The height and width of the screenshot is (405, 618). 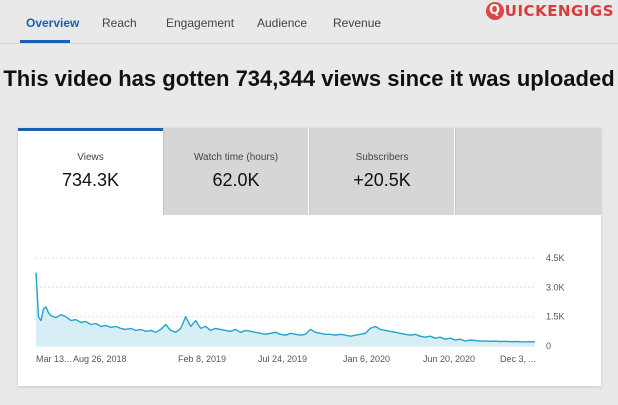 I want to click on metric-label: Views, so click(x=90, y=157).